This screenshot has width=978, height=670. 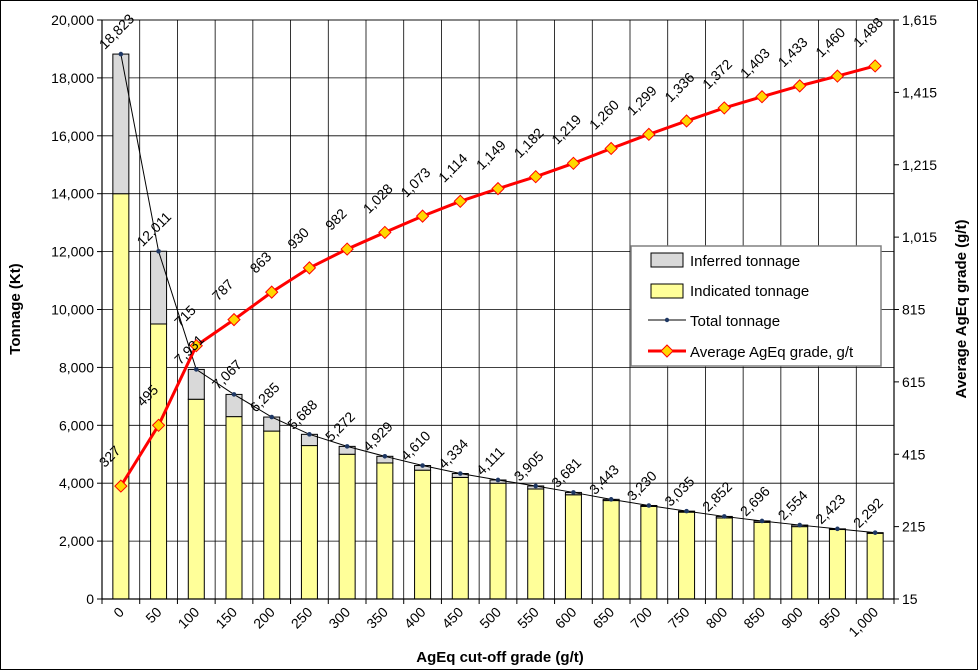 I want to click on y-tick-label: 14,000, so click(x=72, y=194).